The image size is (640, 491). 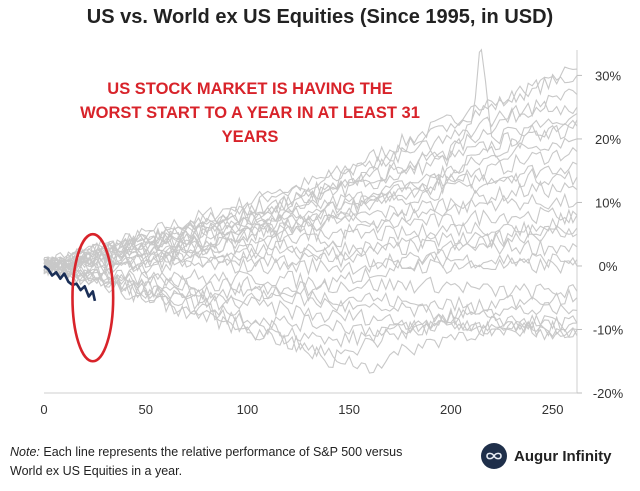 I want to click on x-tick-label: 50, so click(x=145, y=409).